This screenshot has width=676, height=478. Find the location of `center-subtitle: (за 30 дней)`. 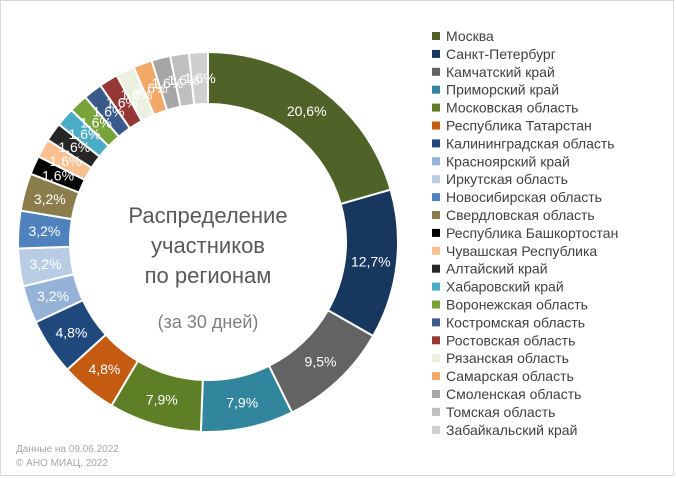

center-subtitle: (за 30 дней) is located at coordinates (208, 322).